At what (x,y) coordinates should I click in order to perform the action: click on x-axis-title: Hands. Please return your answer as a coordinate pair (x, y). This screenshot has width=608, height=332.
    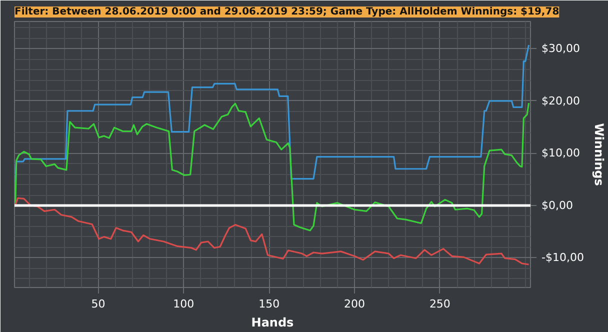
    Looking at the image, I should click on (272, 323).